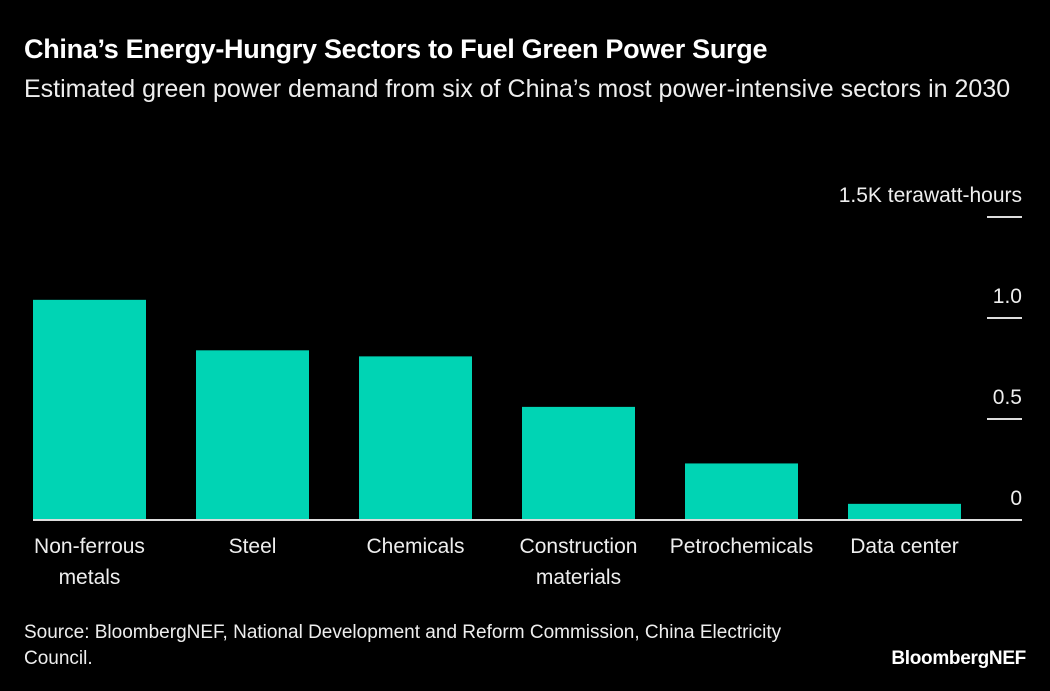 This screenshot has width=1050, height=691. What do you see at coordinates (930, 195) in the screenshot?
I see `y-tick-label: 1.5K terawatt-hours` at bounding box center [930, 195].